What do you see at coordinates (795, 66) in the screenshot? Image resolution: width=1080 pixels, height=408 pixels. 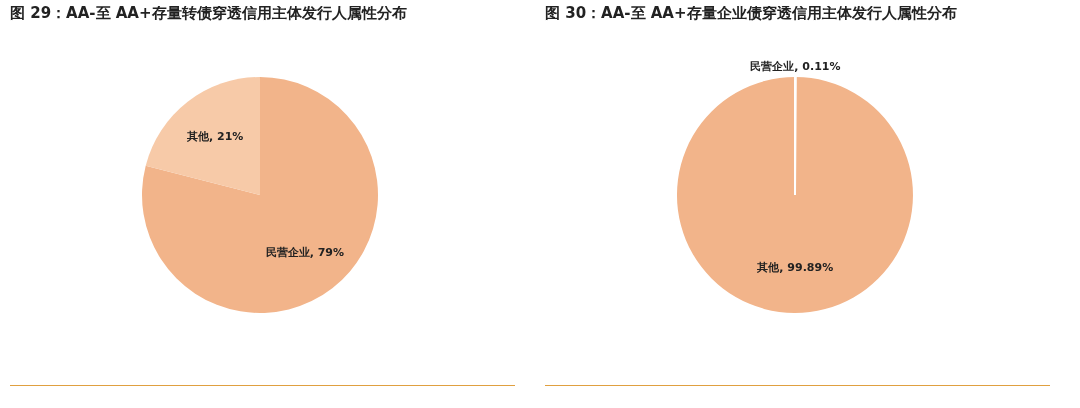 I see `slice-label: 民营企业, 0.11%` at bounding box center [795, 66].